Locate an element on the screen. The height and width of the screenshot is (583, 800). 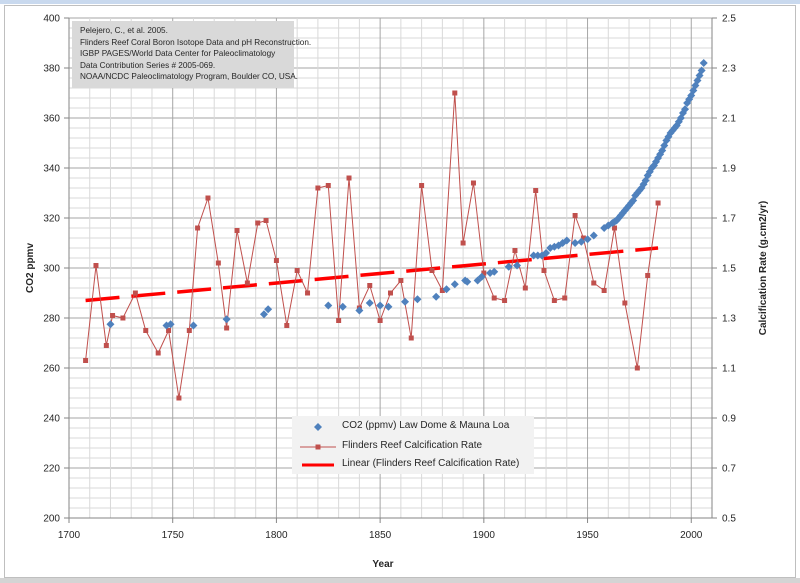
x-tick-label: 1950 is located at coordinates (587, 535).